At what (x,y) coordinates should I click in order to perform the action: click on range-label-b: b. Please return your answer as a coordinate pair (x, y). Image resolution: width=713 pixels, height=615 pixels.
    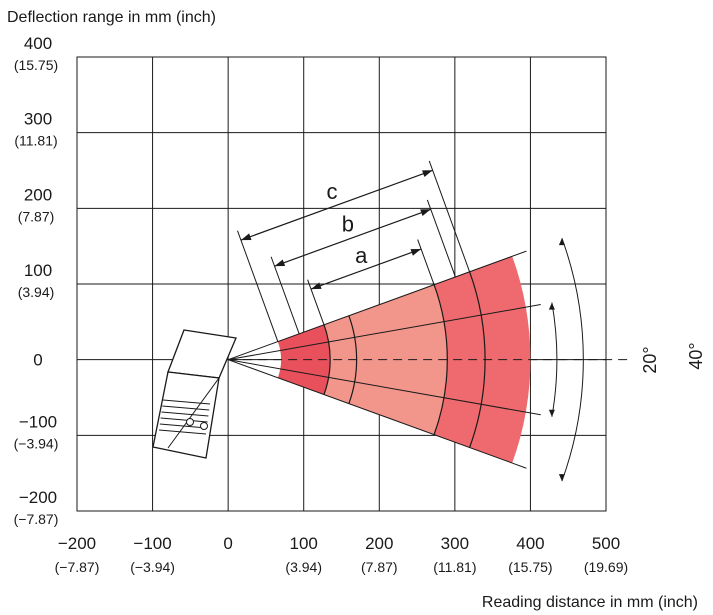
    Looking at the image, I should click on (348, 224).